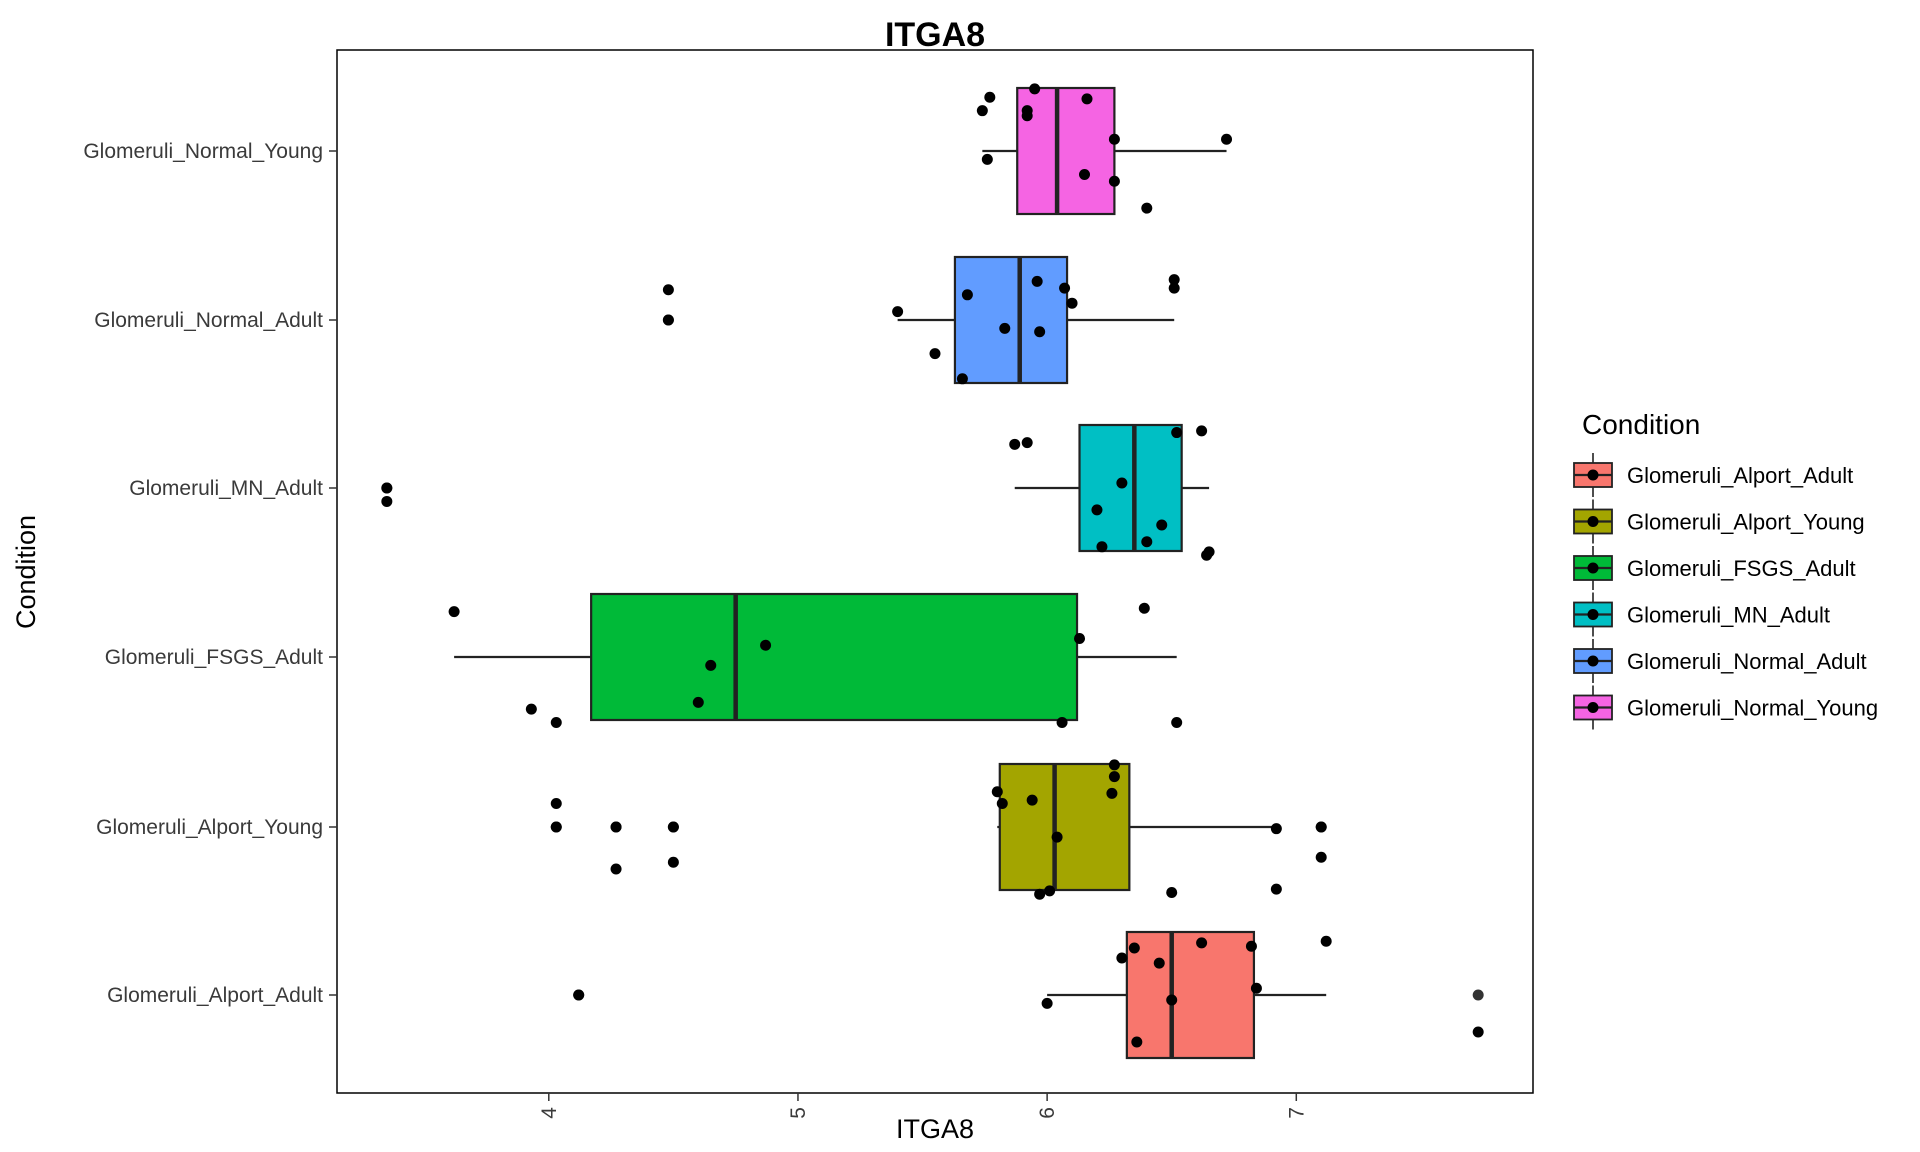 This screenshot has width=1920, height=1152. Describe the element at coordinates (1752, 708) in the screenshot. I see `legend-label: Glomeruli_Normal_Young` at that location.